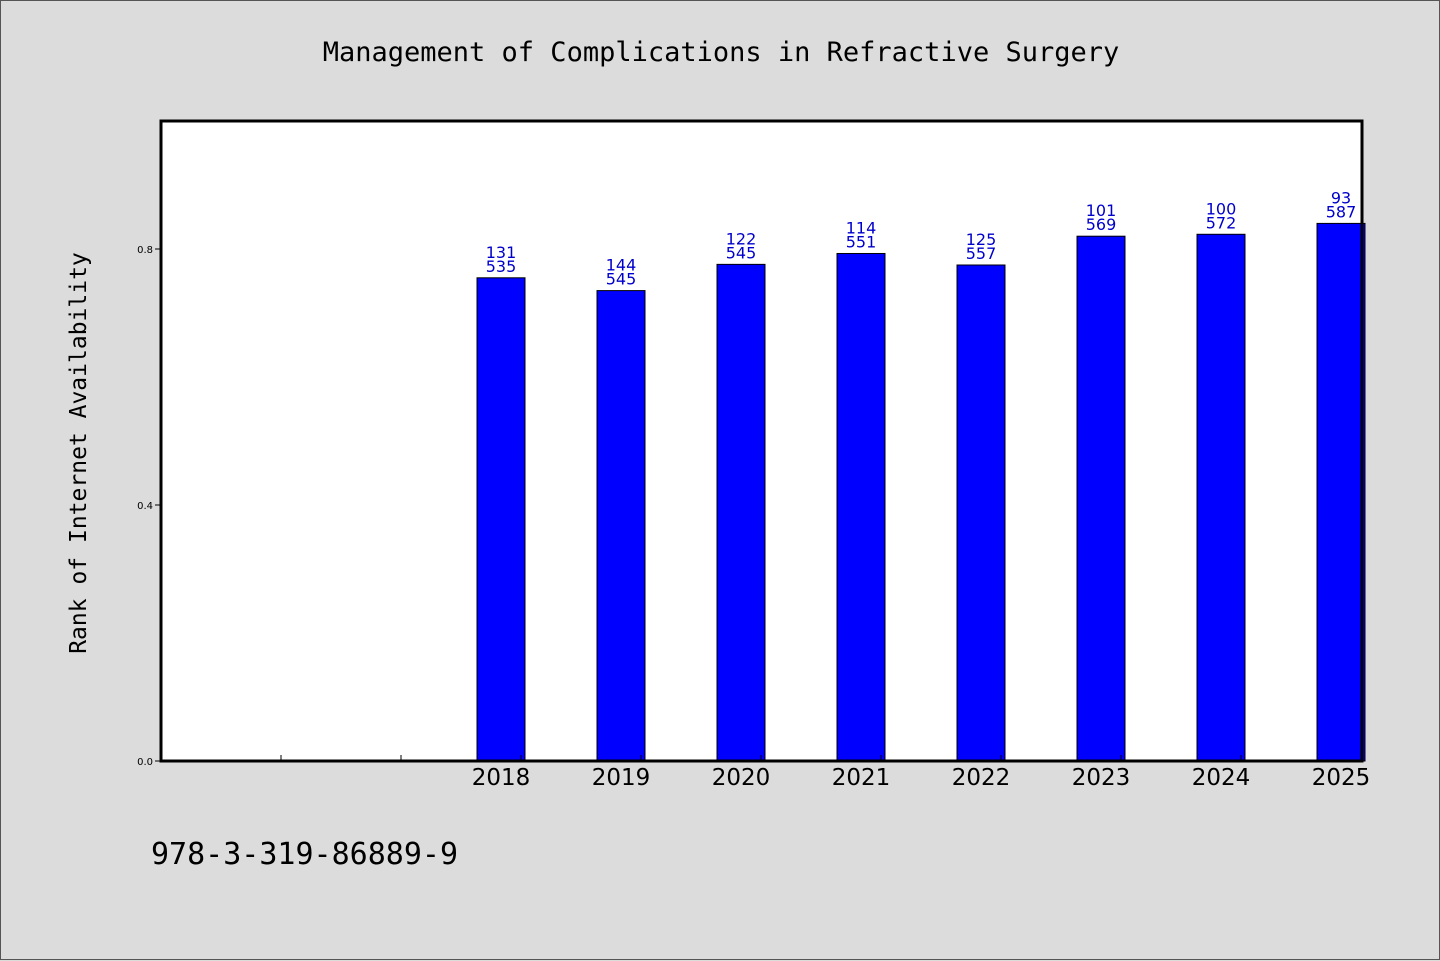  What do you see at coordinates (981, 253) in the screenshot?
I see `bar-label-bottom: 557` at bounding box center [981, 253].